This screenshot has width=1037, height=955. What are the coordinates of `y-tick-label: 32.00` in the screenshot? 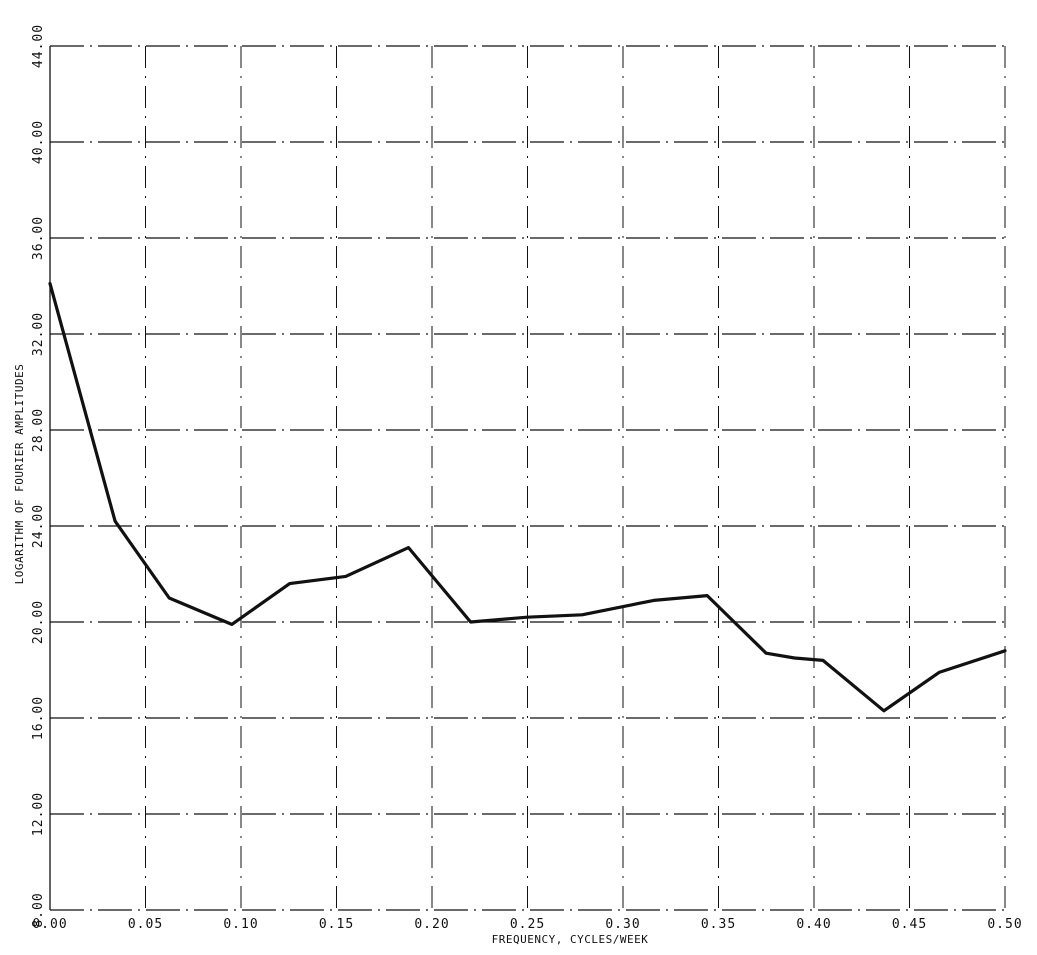 It's located at (38, 334).